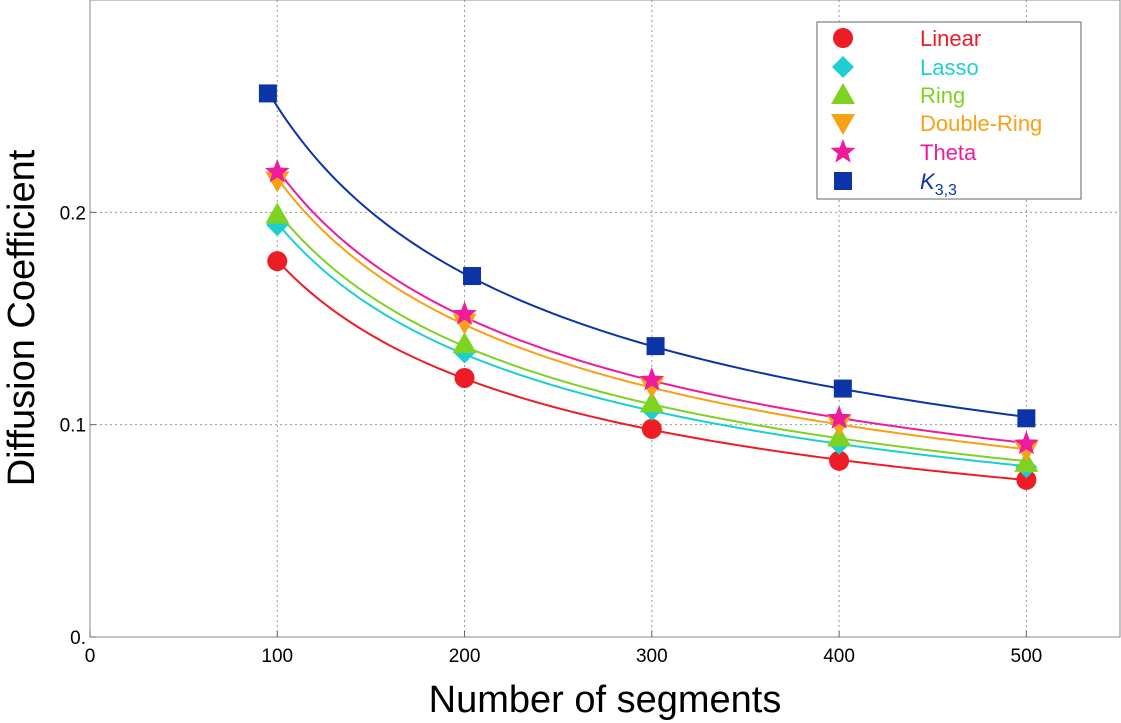 Image resolution: width=1121 pixels, height=723 pixels. What do you see at coordinates (950, 38) in the screenshot?
I see `legend-label-linear: Linear` at bounding box center [950, 38].